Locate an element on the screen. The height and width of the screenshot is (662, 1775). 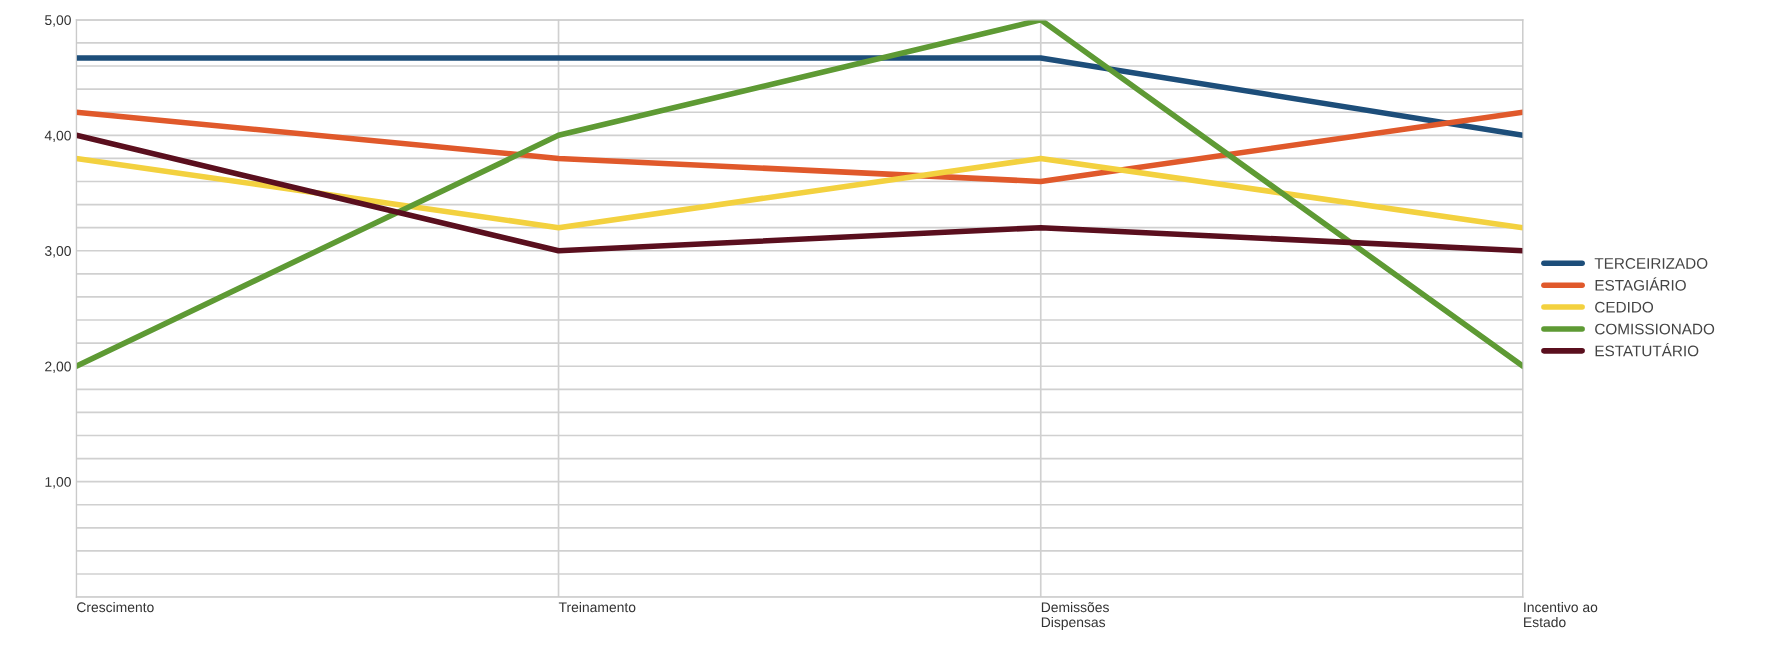
y-tick-label: 5,00 is located at coordinates (57, 21).